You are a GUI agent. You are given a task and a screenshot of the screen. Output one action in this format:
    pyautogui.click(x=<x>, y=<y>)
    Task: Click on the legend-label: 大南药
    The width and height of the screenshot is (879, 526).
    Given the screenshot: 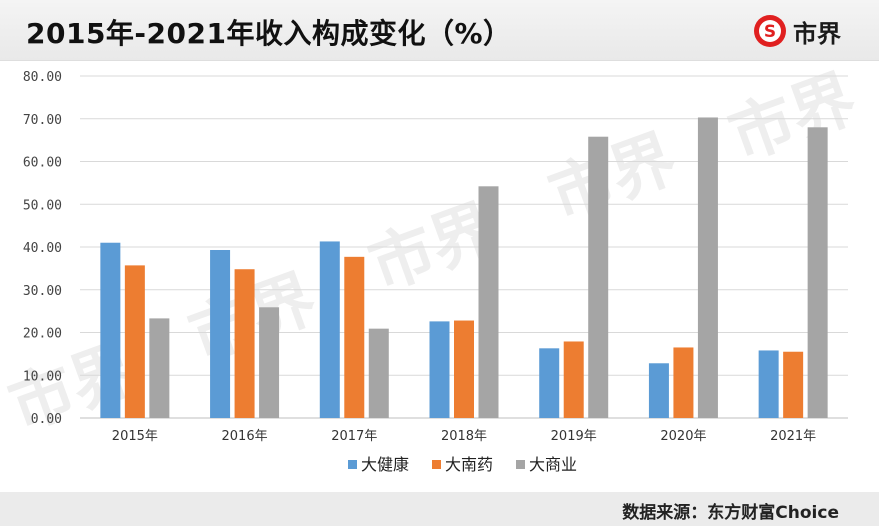 What is the action you would take?
    pyautogui.click(x=469, y=464)
    